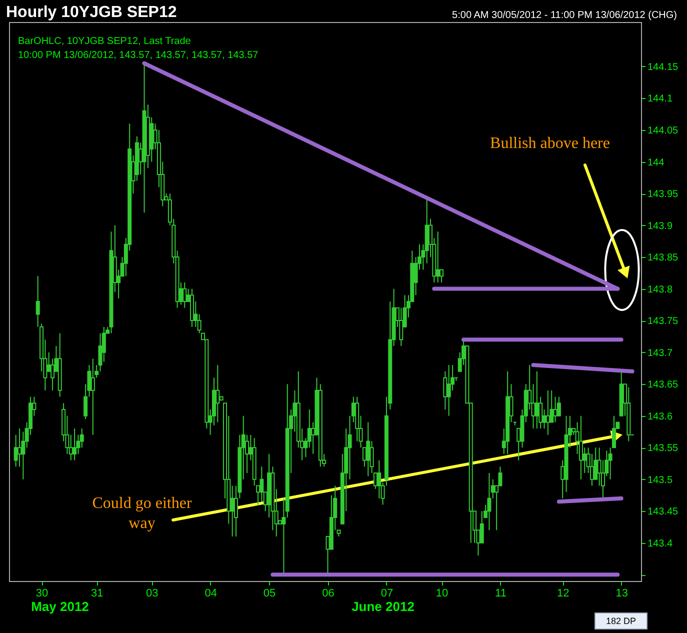  What do you see at coordinates (663, 448) in the screenshot?
I see `y-tick-label: 143.55` at bounding box center [663, 448].